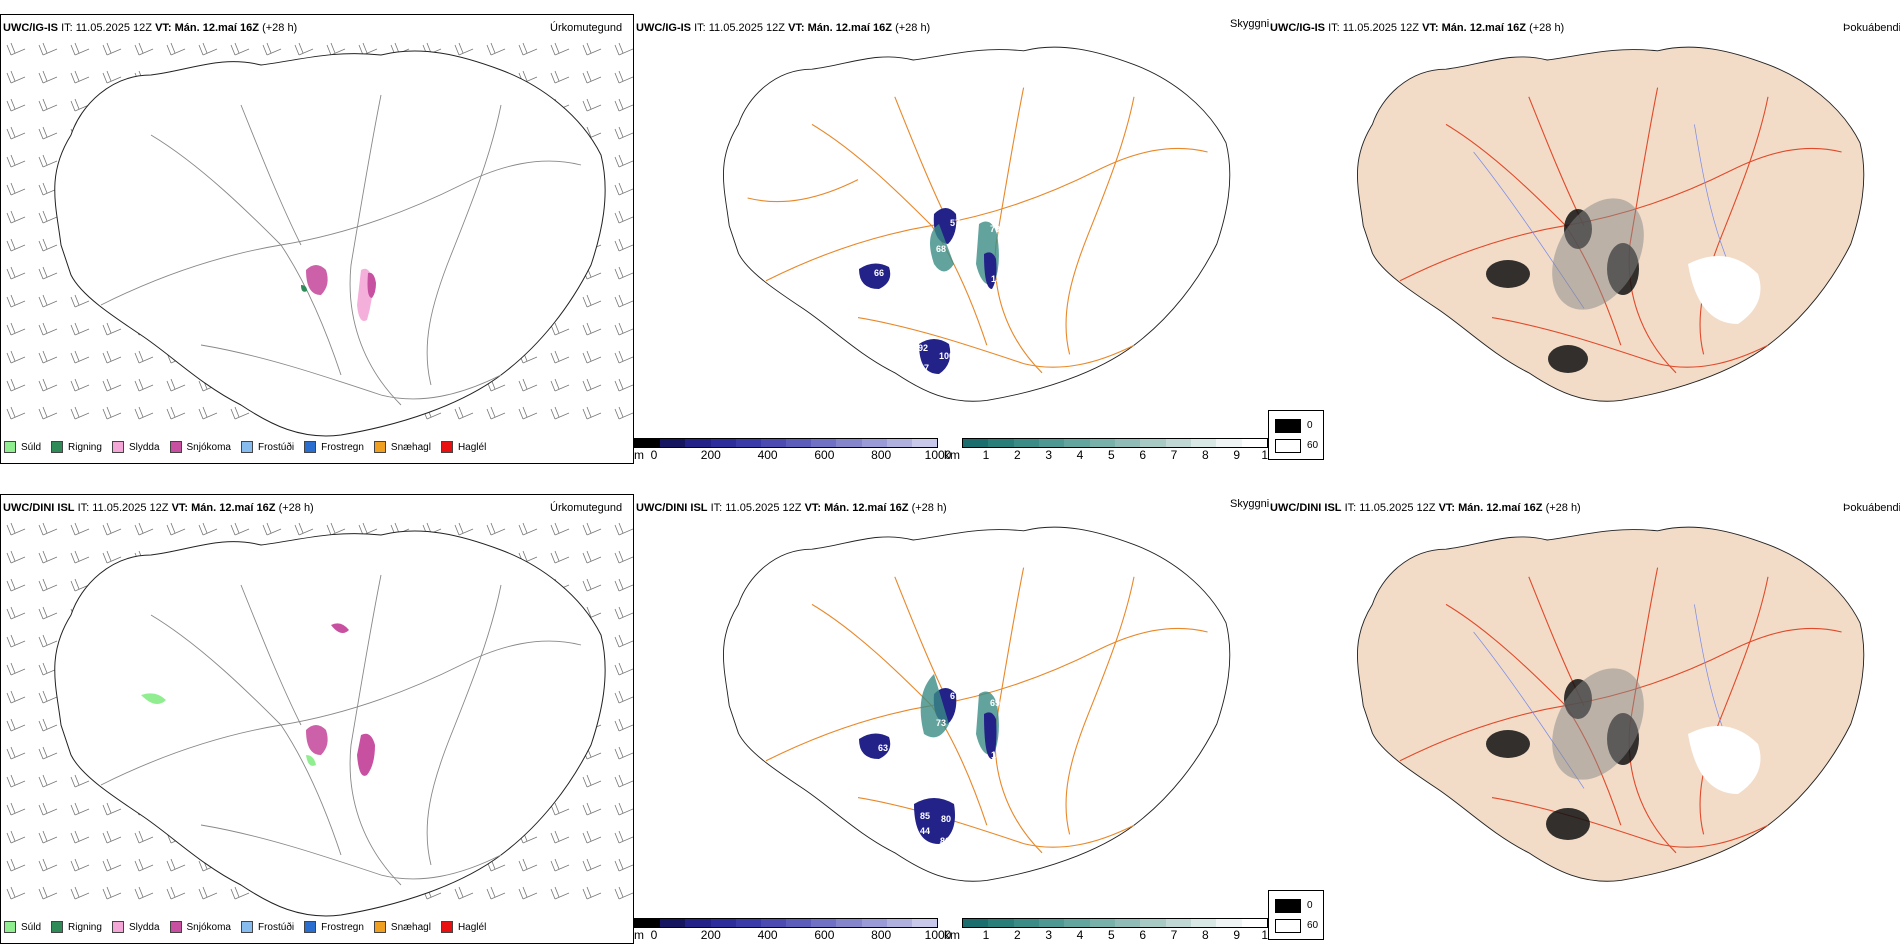 The width and height of the screenshot is (1900, 950). I want to click on visibility-colorbar-top, so click(1115, 443).